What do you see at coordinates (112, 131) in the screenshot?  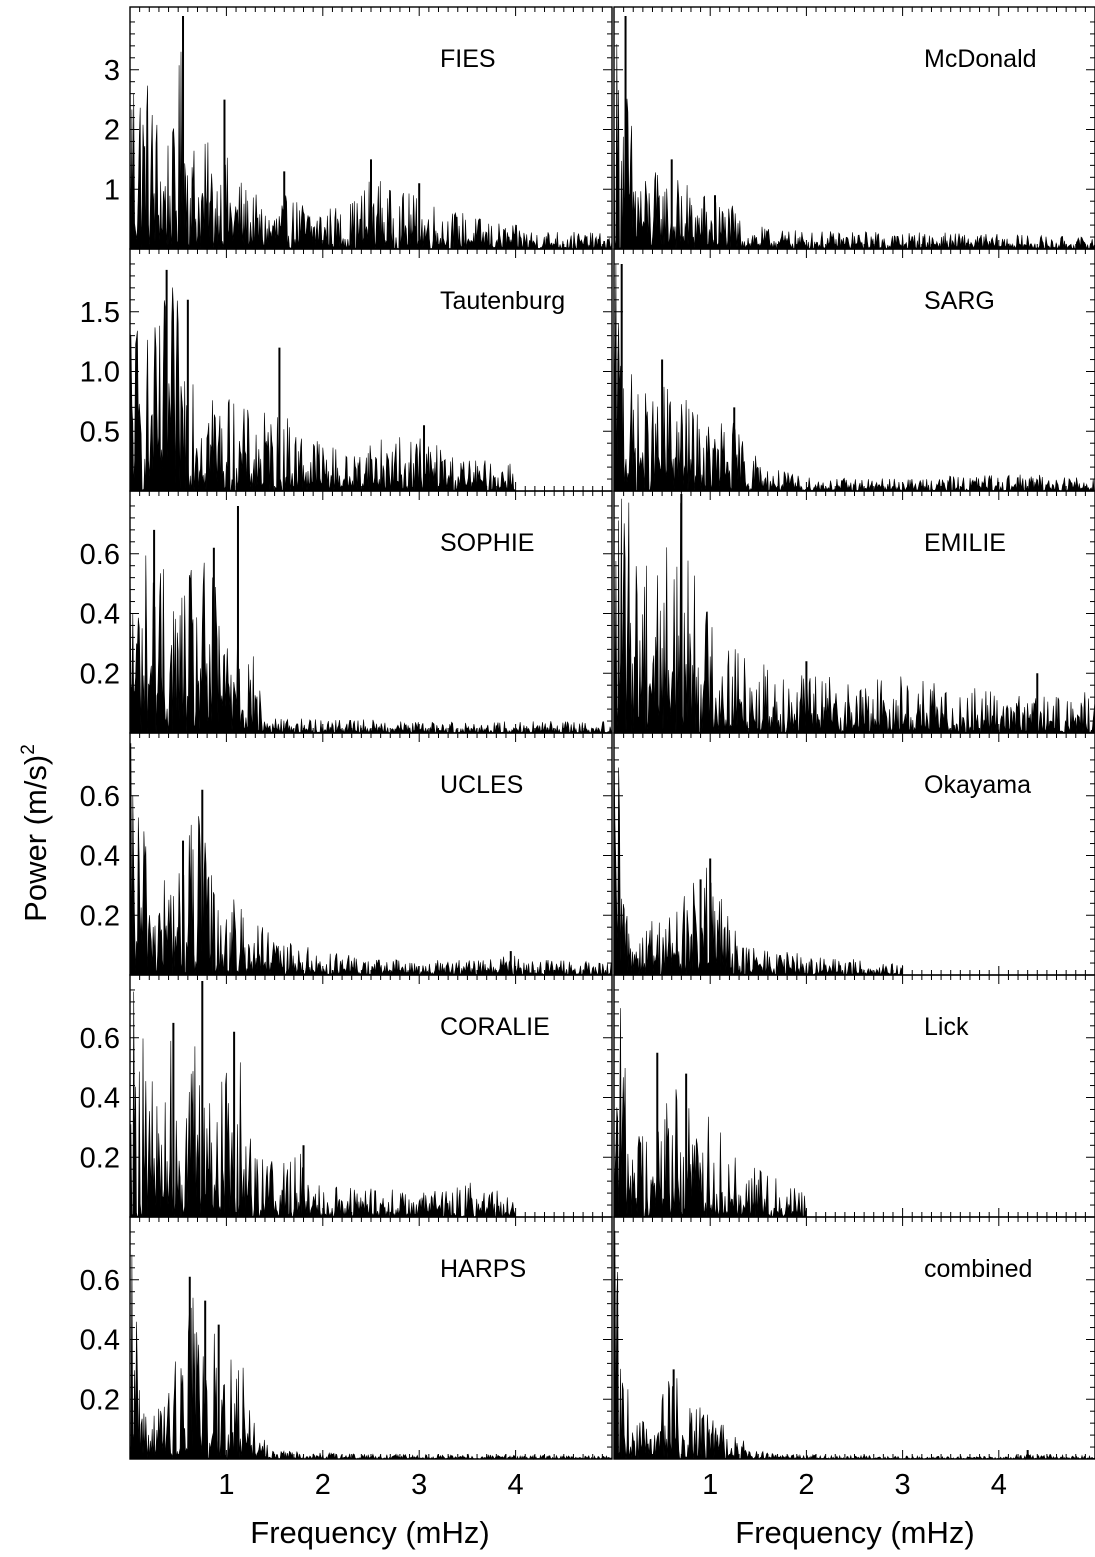 I see `y-tick-label: 2` at bounding box center [112, 131].